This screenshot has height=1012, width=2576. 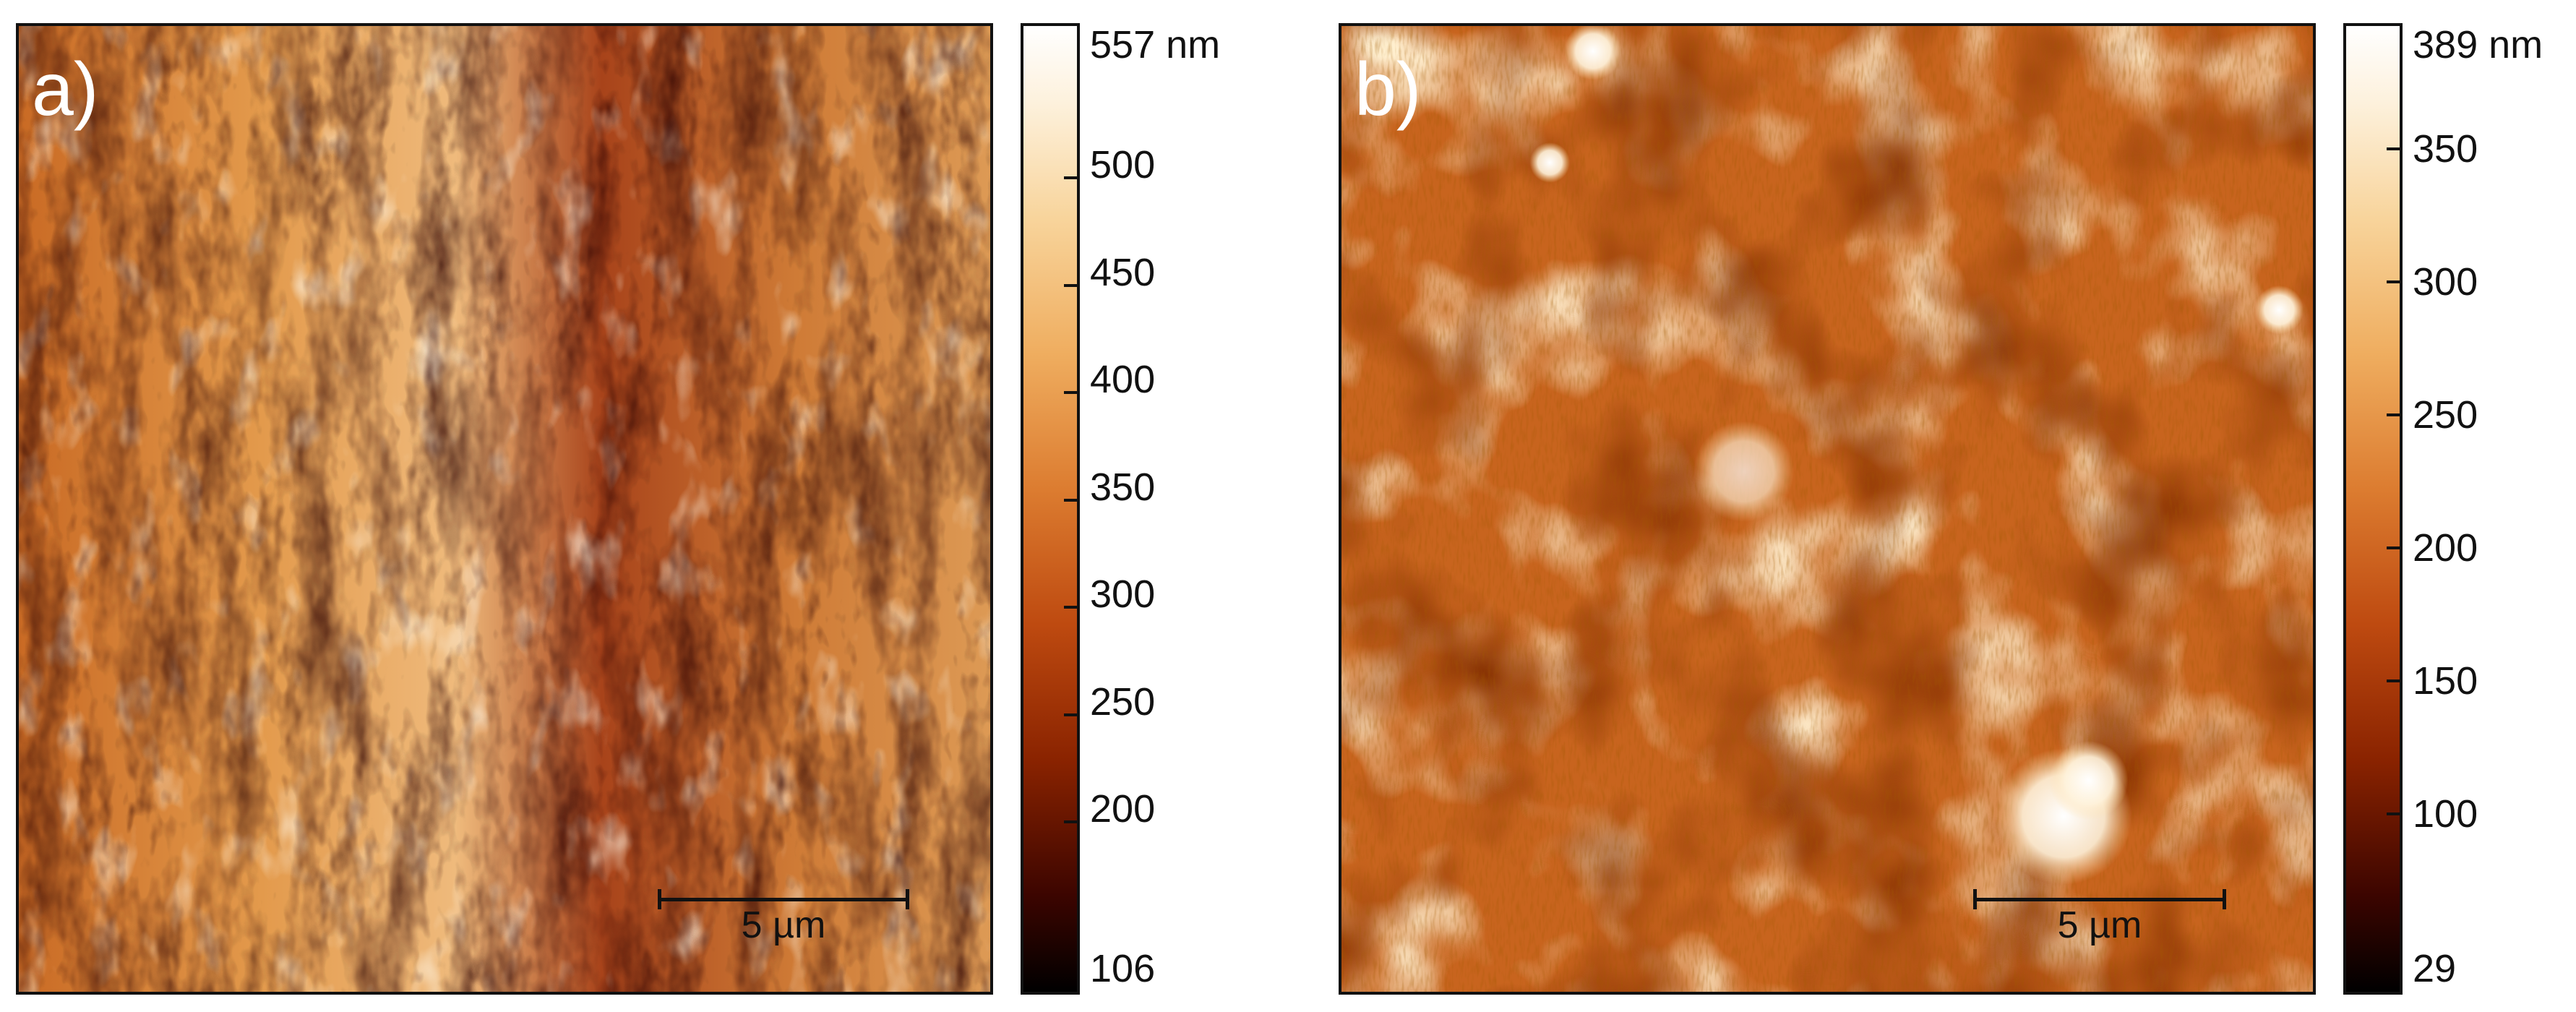 I want to click on colorbar-tick-label: 450, so click(x=1123, y=272).